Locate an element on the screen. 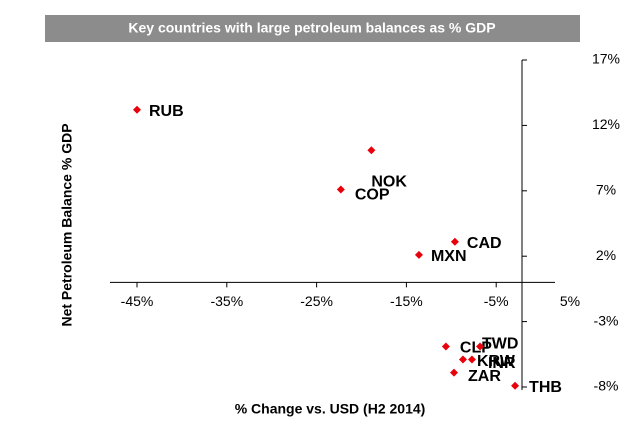  point-label: KRW is located at coordinates (496, 361).